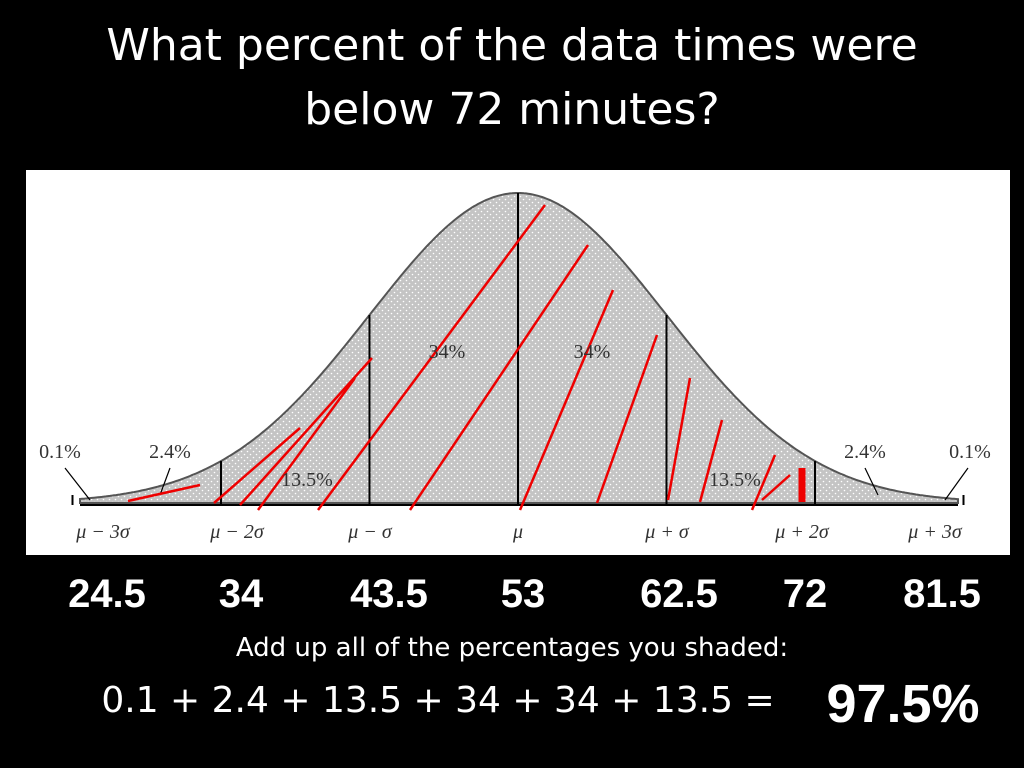 This screenshot has width=1024, height=768. Describe the element at coordinates (237, 532) in the screenshot. I see `sigma-label: μ − 2σ` at that location.